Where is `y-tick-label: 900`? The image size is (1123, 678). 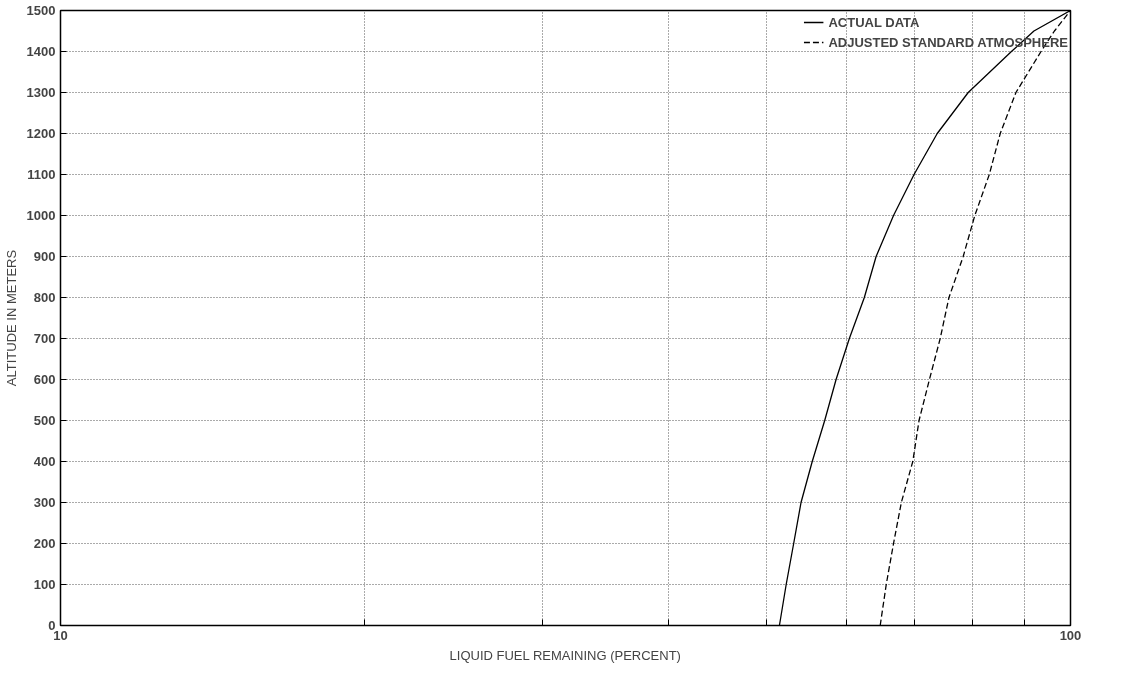 y-tick-label: 900 is located at coordinates (44, 256).